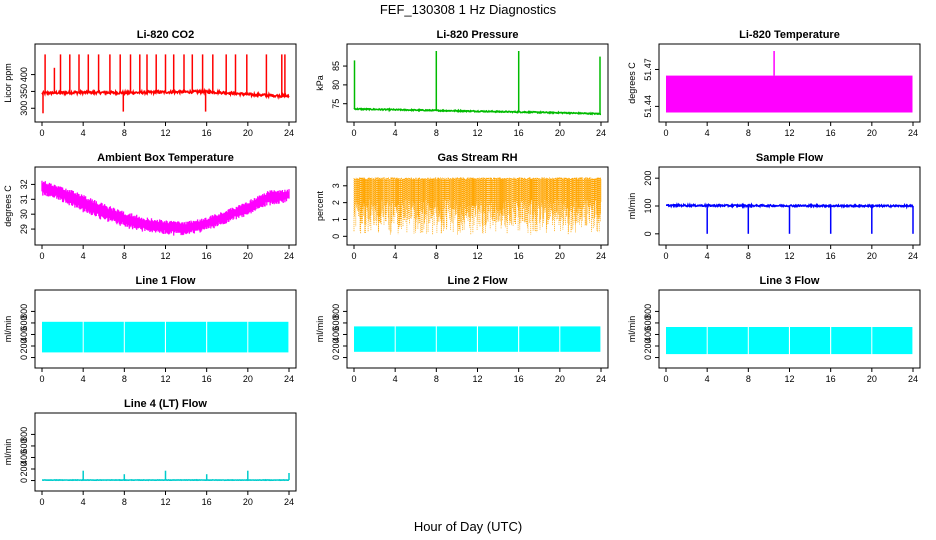  What do you see at coordinates (166, 281) in the screenshot?
I see `panel-title: Line 1 Flow` at bounding box center [166, 281].